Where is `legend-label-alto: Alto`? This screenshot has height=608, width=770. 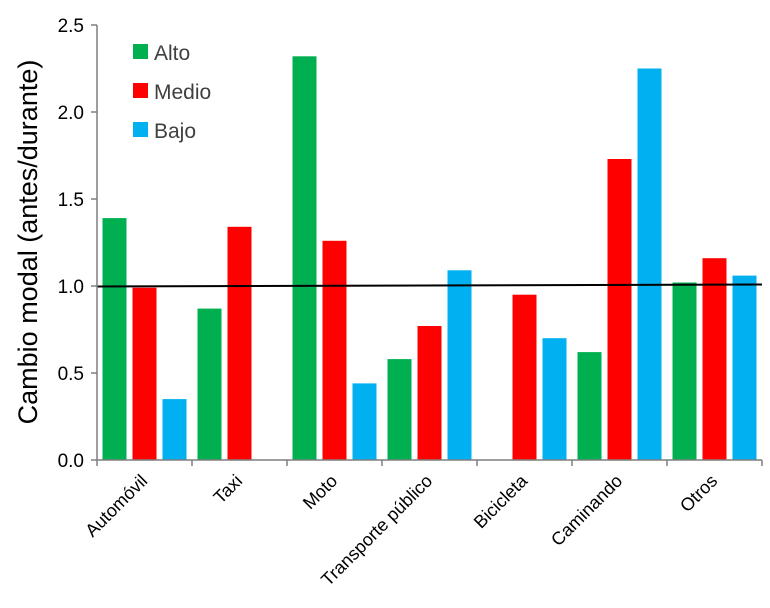 legend-label-alto: Alto is located at coordinates (172, 53).